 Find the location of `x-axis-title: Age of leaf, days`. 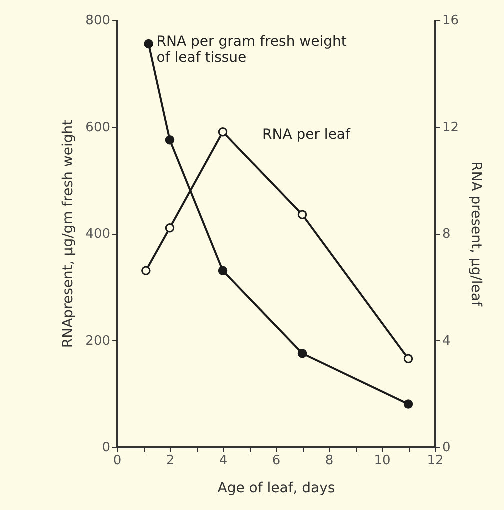

x-axis-title: Age of leaf, days is located at coordinates (277, 488).